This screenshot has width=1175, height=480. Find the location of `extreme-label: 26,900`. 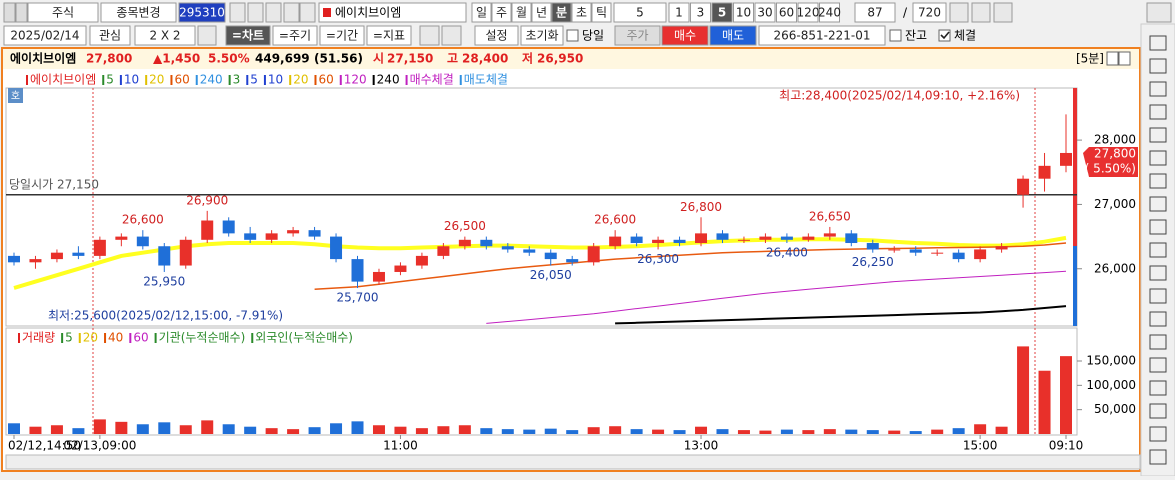

extreme-label: 26,900 is located at coordinates (207, 200).